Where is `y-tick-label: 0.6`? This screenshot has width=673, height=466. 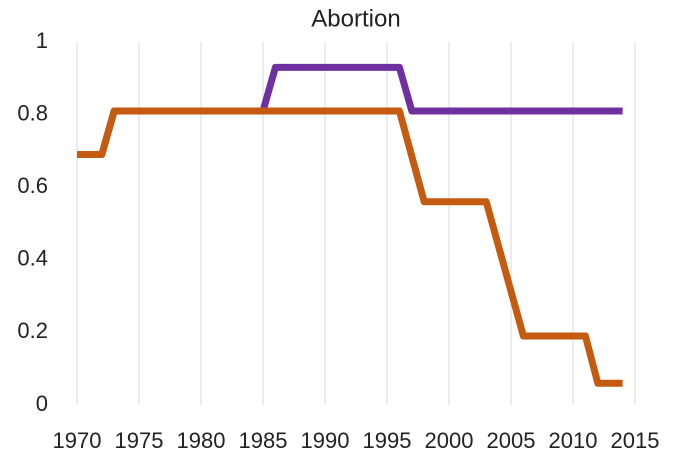 y-tick-label: 0.6 is located at coordinates (32, 185).